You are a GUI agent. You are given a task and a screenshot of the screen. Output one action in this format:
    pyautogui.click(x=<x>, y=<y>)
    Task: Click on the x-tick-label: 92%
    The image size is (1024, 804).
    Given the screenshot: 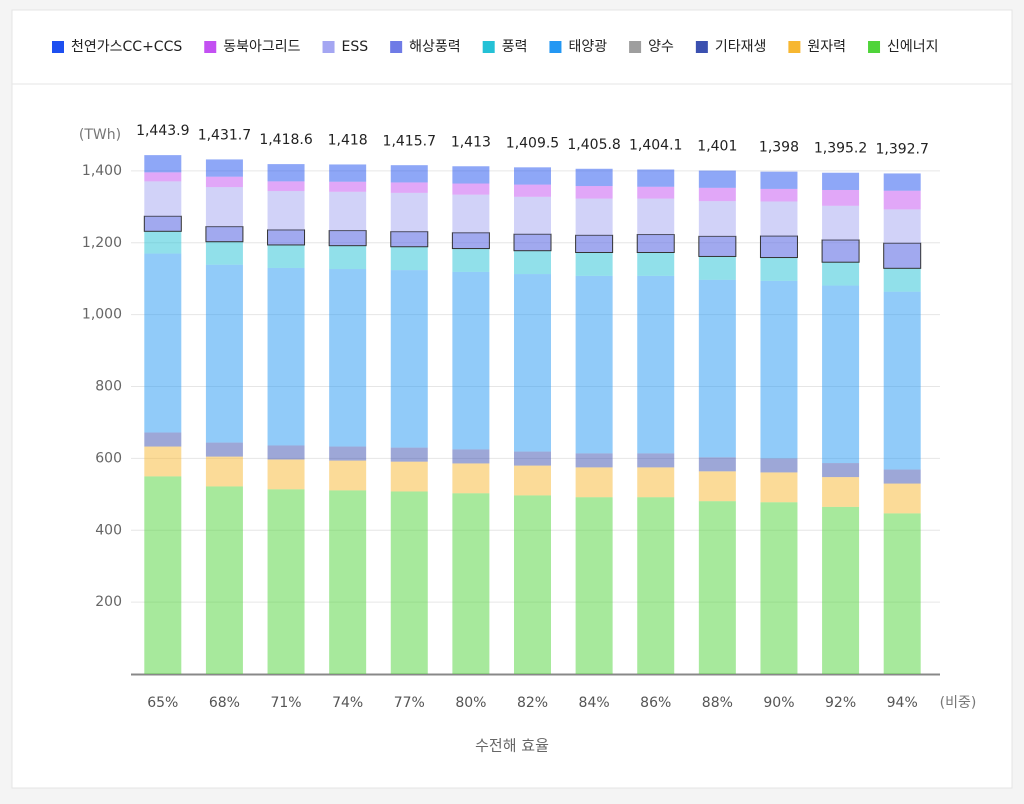 What is the action you would take?
    pyautogui.click(x=840, y=703)
    